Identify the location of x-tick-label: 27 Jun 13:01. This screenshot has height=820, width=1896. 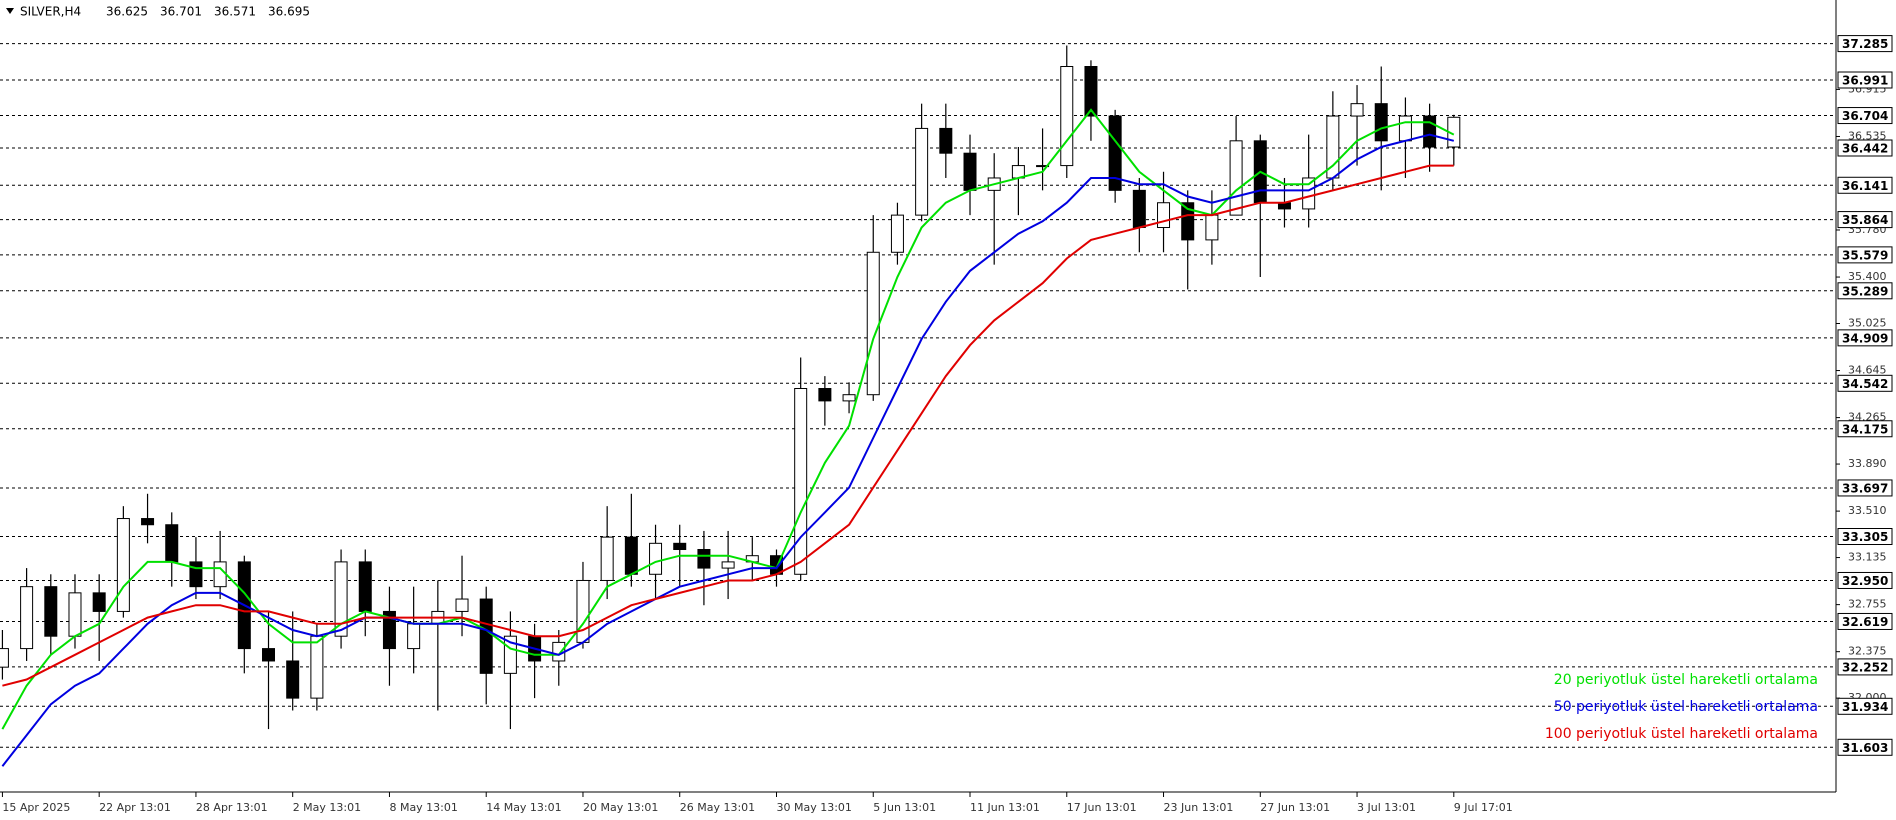
(1295, 807).